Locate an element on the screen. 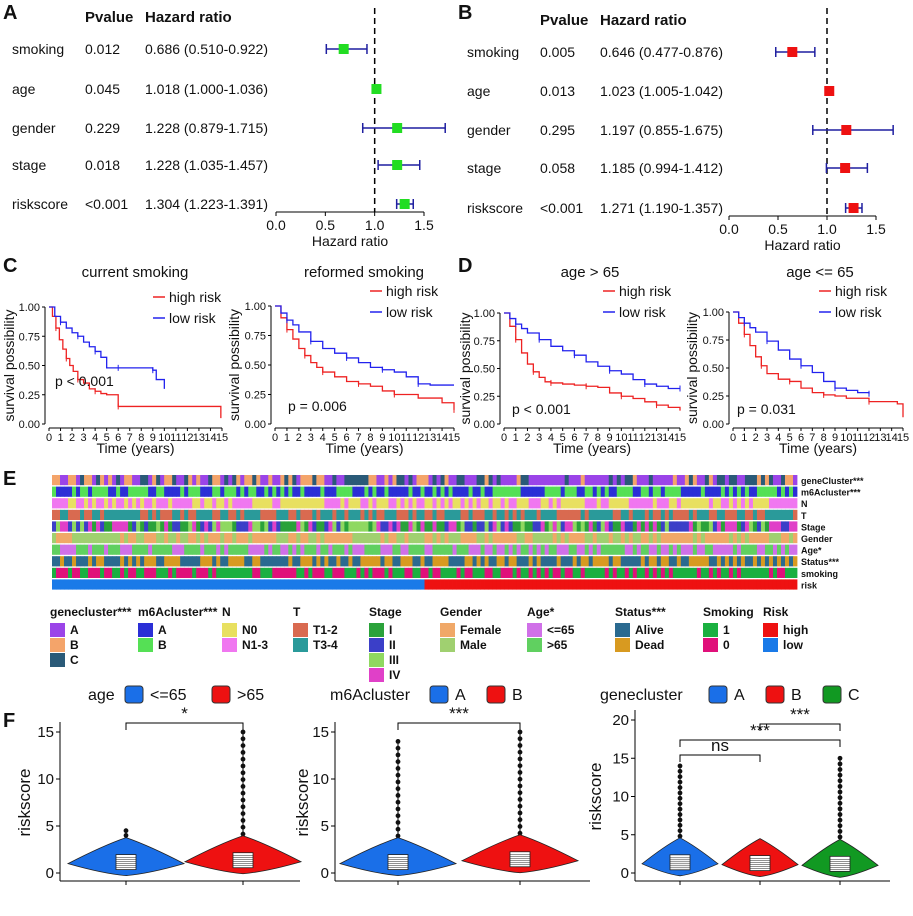 Image resolution: width=913 pixels, height=916 pixels. forest-row-label: gender is located at coordinates (34, 128).